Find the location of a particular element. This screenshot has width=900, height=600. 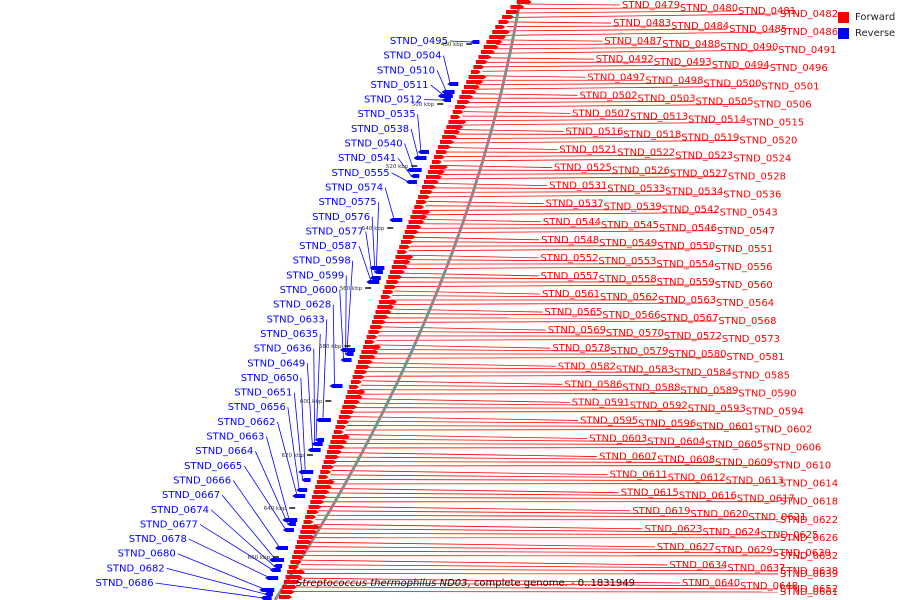

forward-gene-label: STND_0582 is located at coordinates (587, 366).